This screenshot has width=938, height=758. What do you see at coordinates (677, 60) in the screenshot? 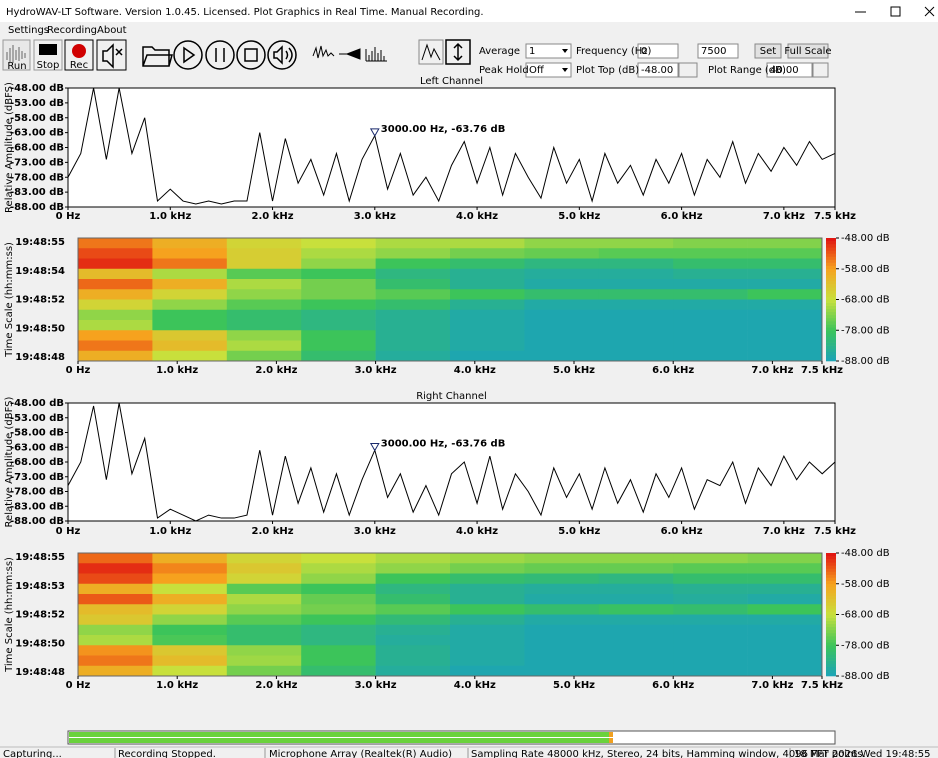
I see `controls` at bounding box center [677, 60].